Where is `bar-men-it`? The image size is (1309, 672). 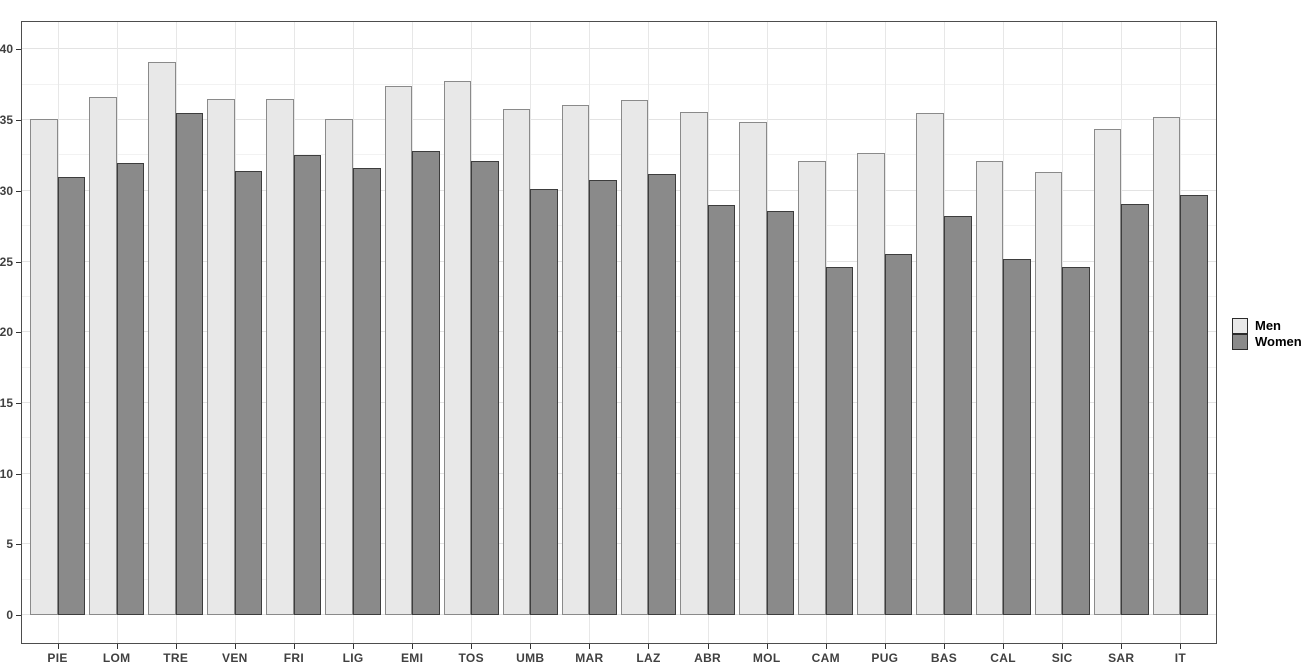
bar-men-it is located at coordinates (1166, 366).